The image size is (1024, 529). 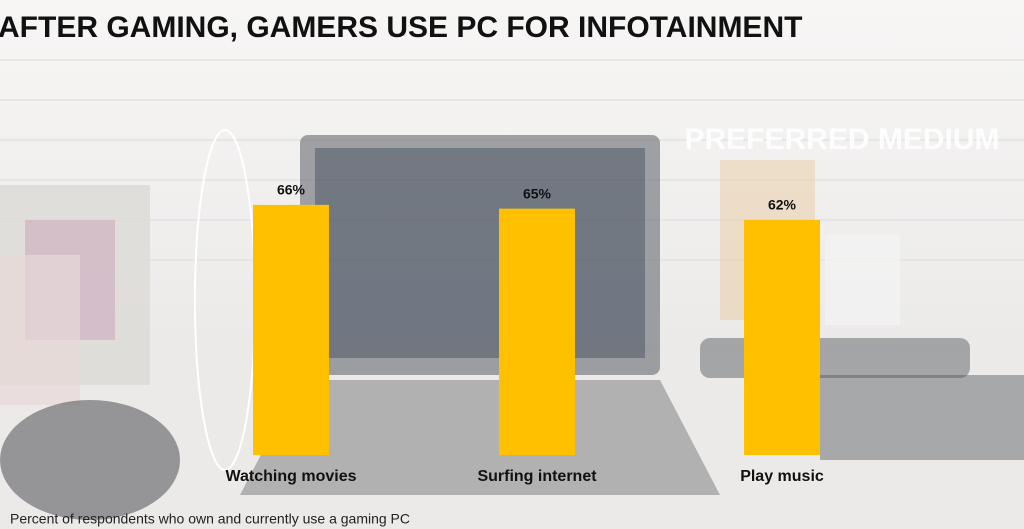 What do you see at coordinates (782, 205) in the screenshot?
I see `value-label: 62%` at bounding box center [782, 205].